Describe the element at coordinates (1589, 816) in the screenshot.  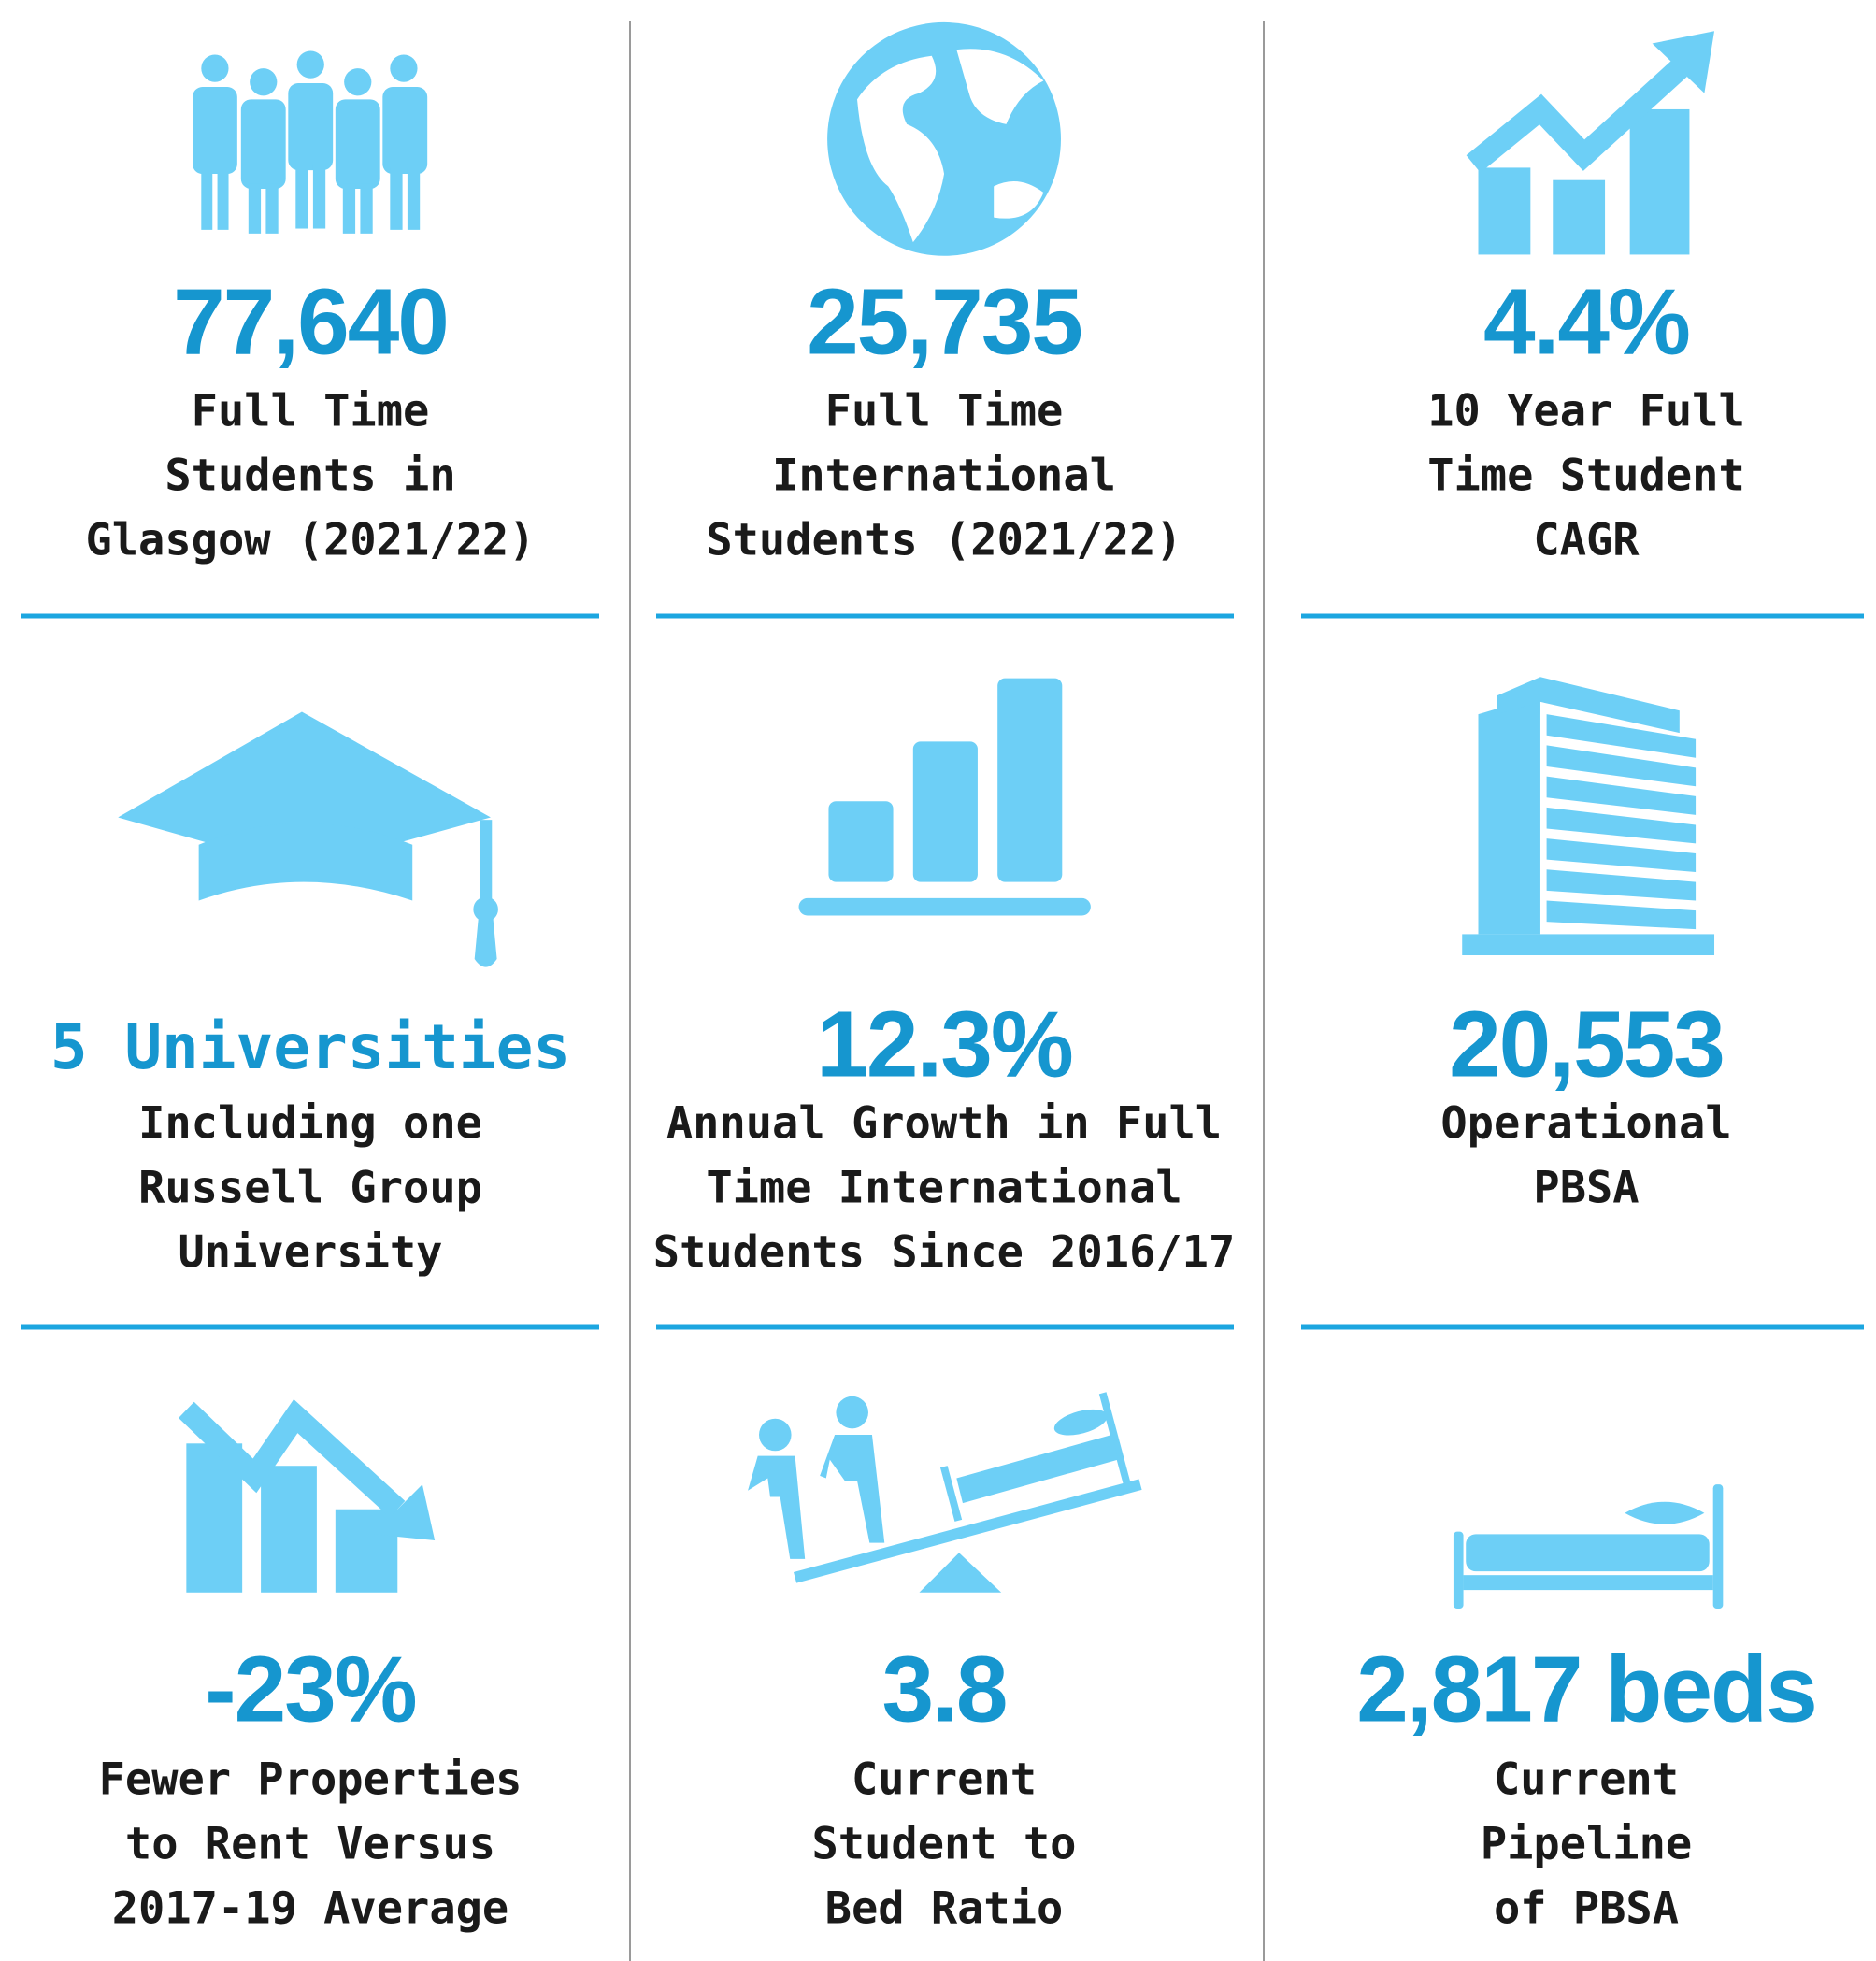
I see `building-icon` at that location.